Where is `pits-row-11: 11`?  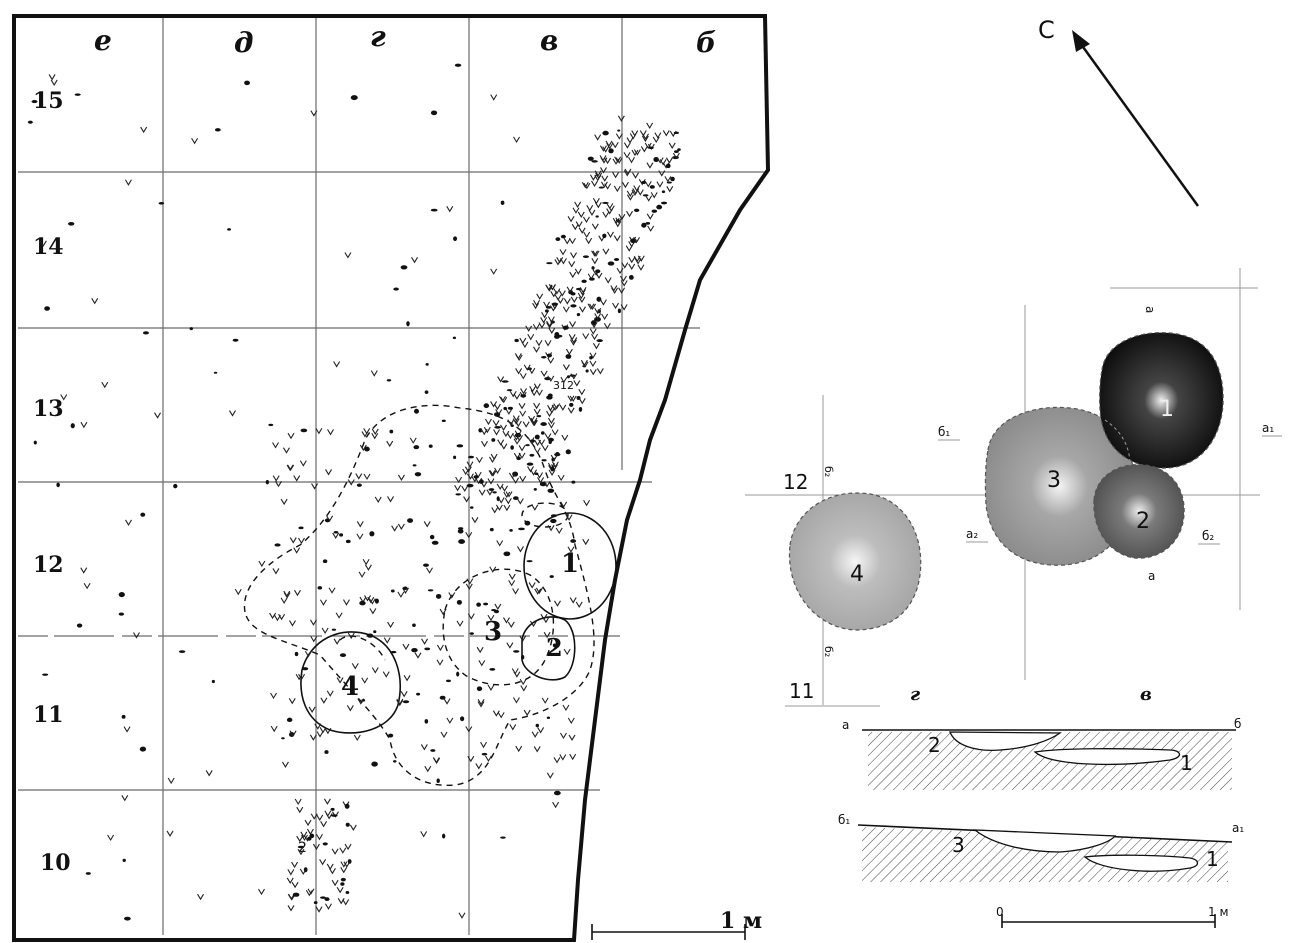
pits-row-11: 11 is located at coordinates (801, 691).